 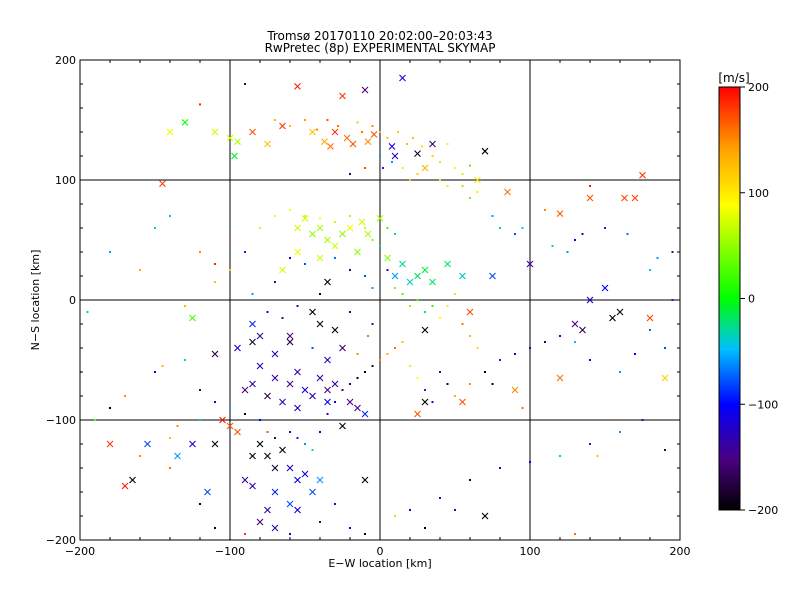 What do you see at coordinates (61, 420) in the screenshot?
I see `y-tick-label: −100` at bounding box center [61, 420].